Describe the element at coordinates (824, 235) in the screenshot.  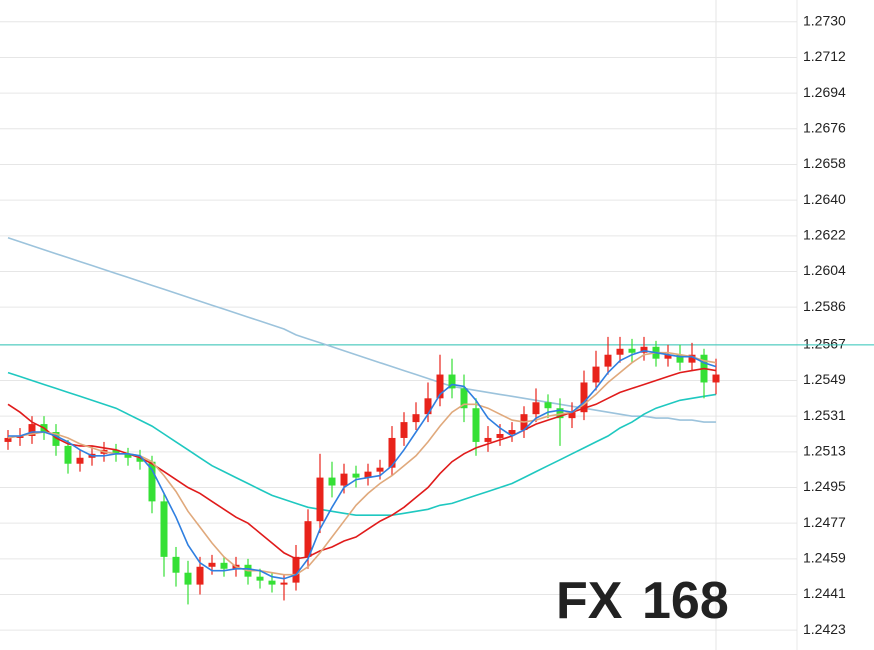
I see `y-tick-label: 1.2622` at that location.